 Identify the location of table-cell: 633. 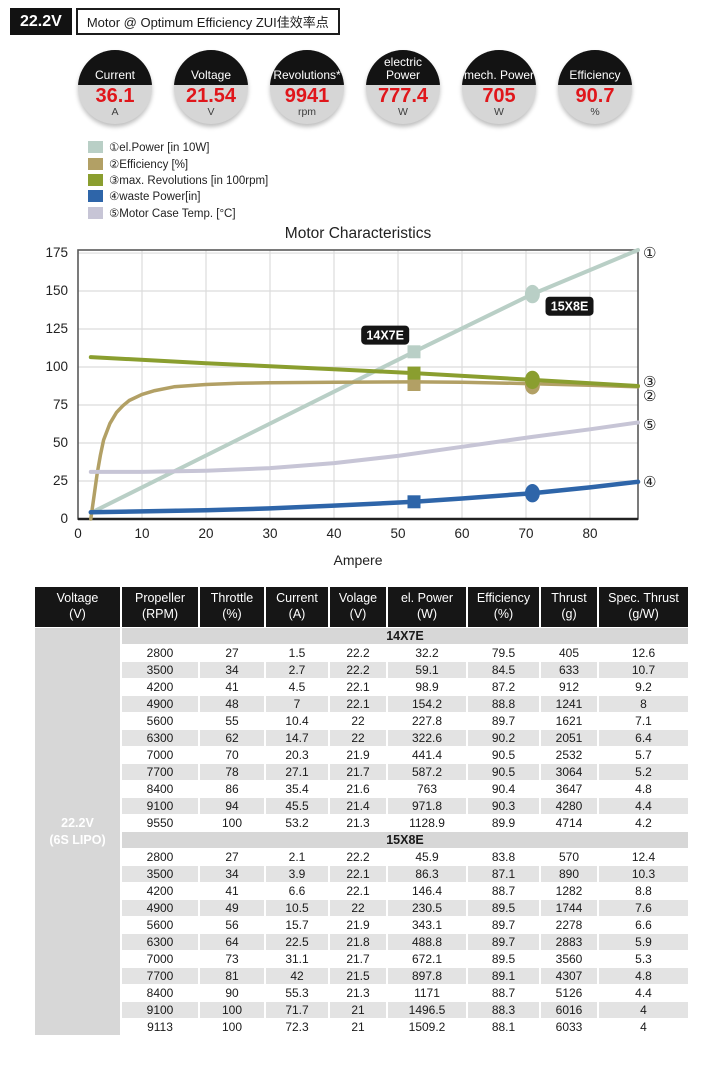
(569, 670).